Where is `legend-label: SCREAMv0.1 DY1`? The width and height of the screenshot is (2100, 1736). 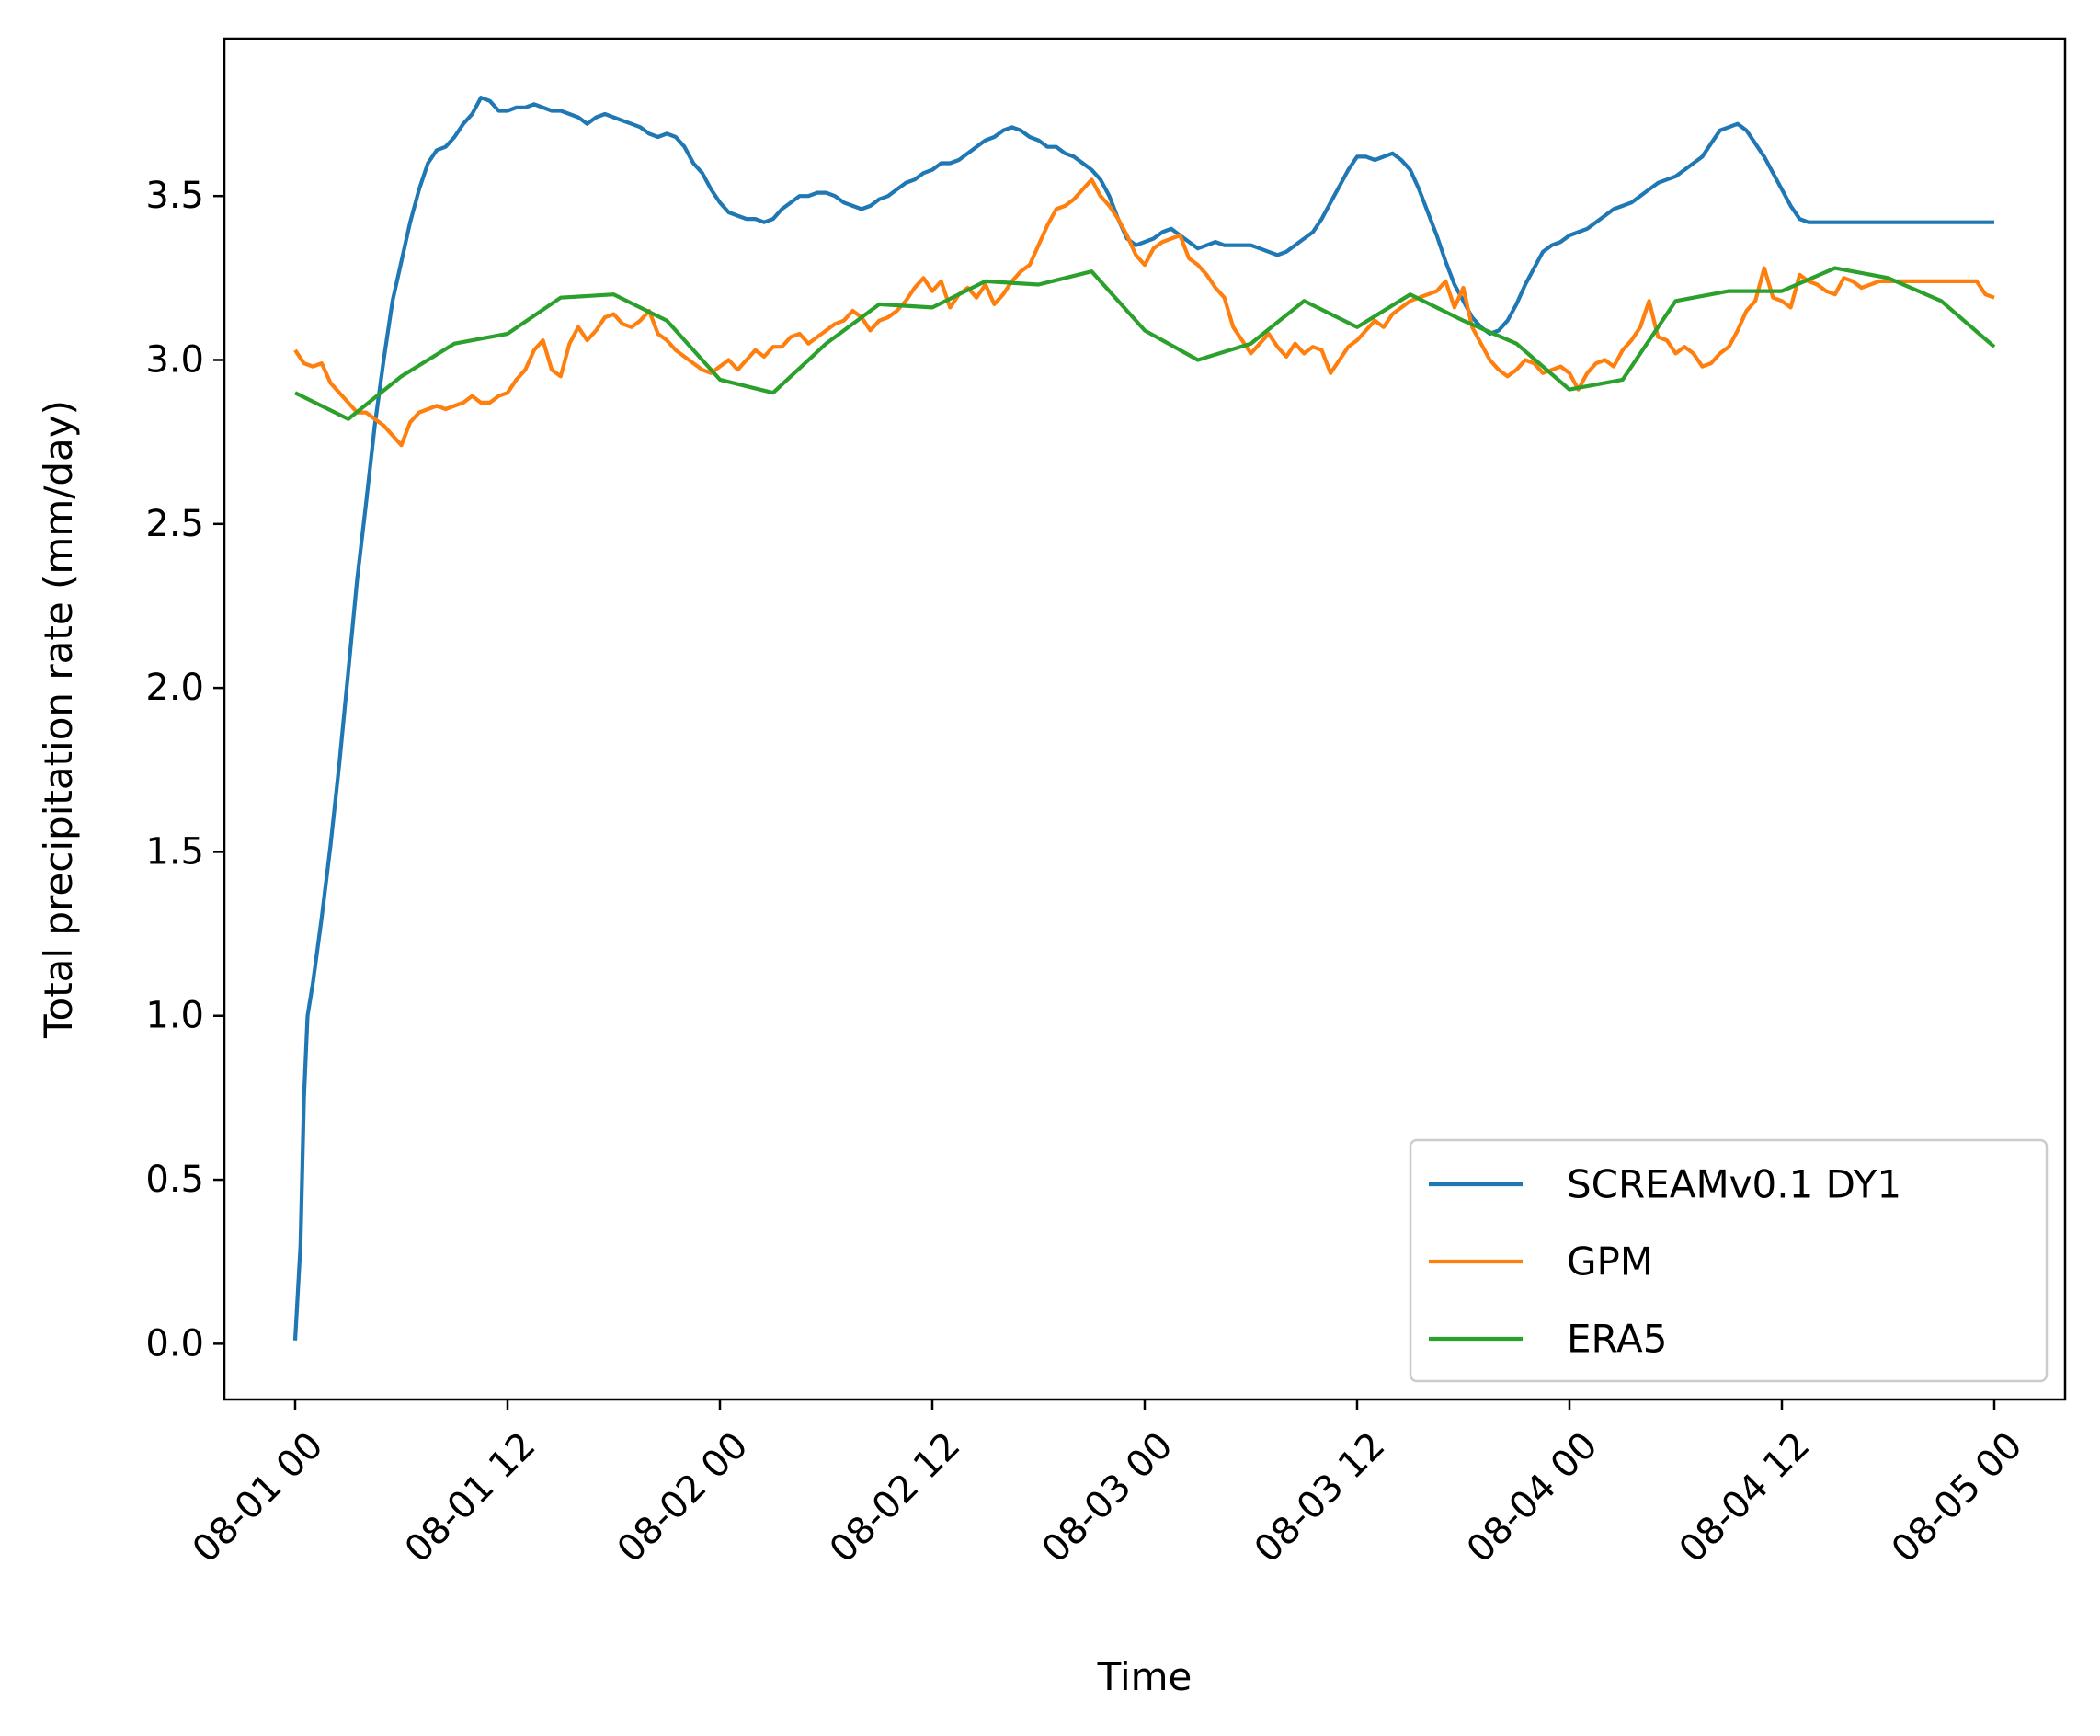 legend-label: SCREAMv0.1 DY1 is located at coordinates (1734, 1184).